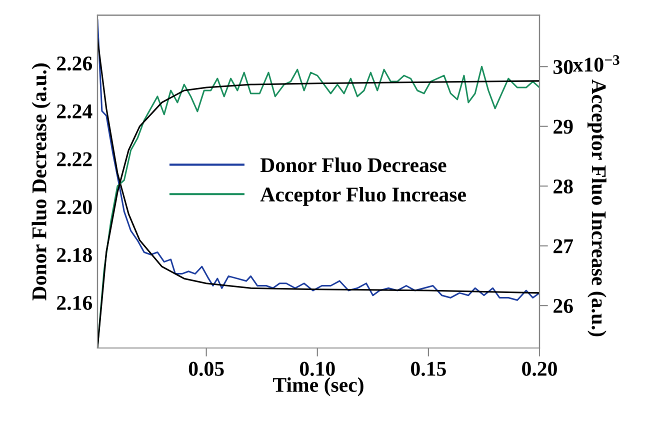 Image resolution: width=650 pixels, height=435 pixels. I want to click on y2-tick-label: 29, so click(563, 127).